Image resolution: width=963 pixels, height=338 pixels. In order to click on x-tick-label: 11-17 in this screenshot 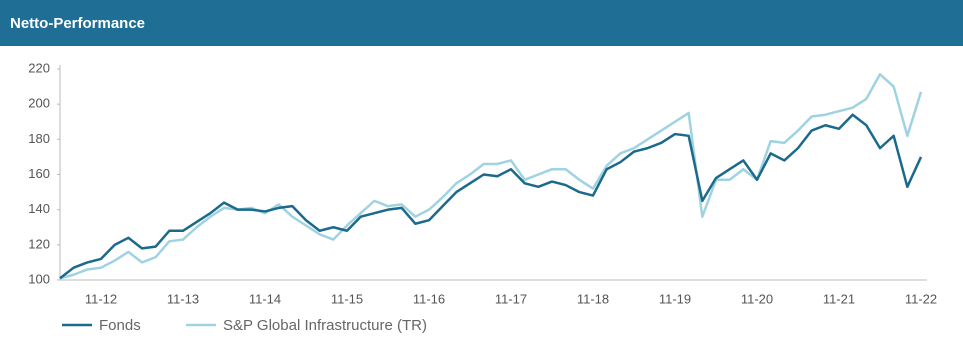, I will do `click(511, 298)`.